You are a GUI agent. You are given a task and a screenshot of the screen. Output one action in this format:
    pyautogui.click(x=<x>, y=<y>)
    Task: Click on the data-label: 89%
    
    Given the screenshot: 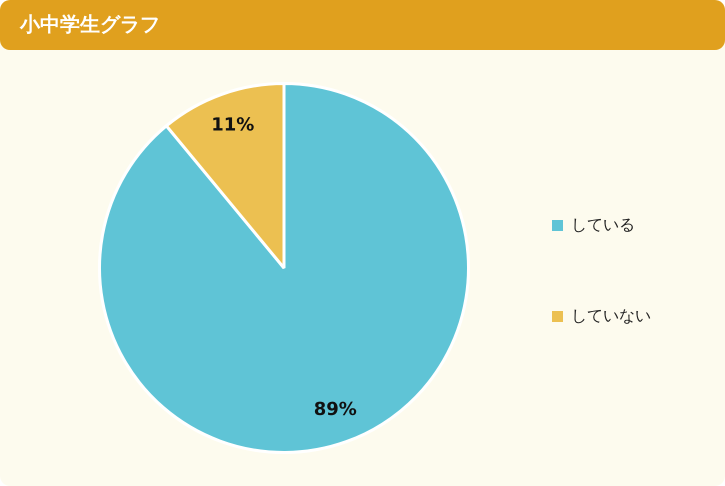 What is the action you would take?
    pyautogui.click(x=335, y=409)
    